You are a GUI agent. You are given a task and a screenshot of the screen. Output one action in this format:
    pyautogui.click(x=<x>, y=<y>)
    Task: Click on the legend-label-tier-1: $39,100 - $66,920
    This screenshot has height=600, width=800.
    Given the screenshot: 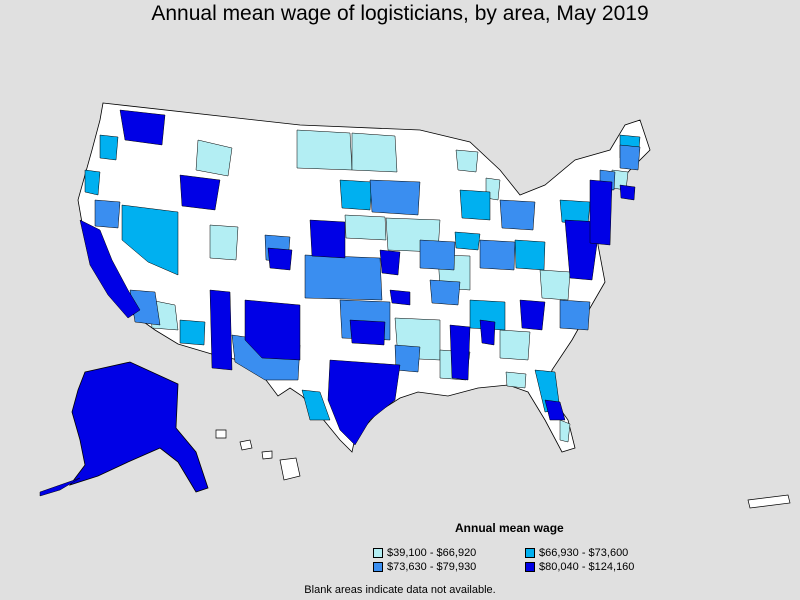 What is the action you would take?
    pyautogui.click(x=432, y=553)
    